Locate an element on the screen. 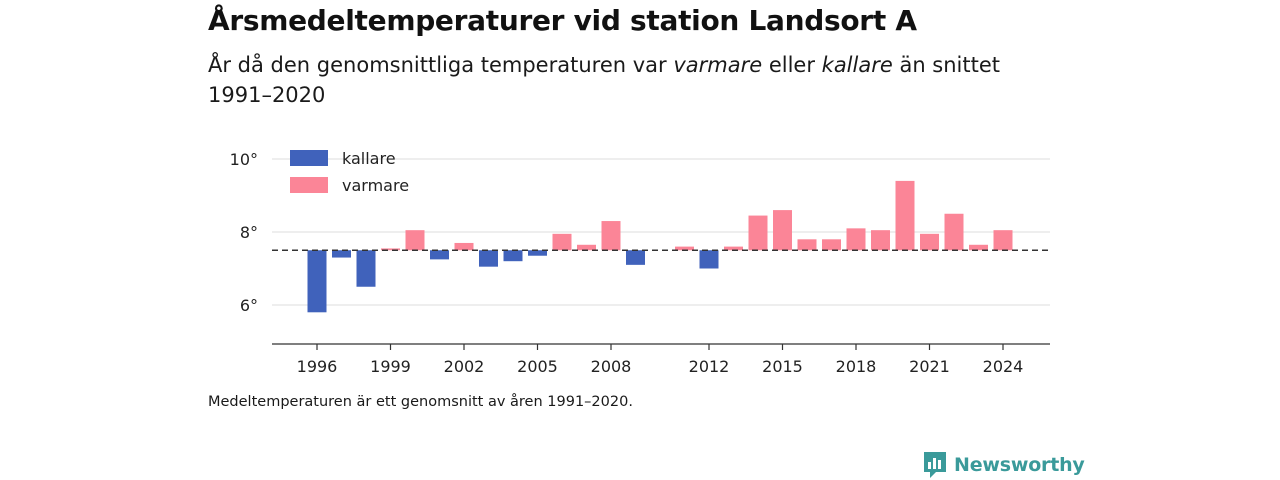 This screenshot has height=480, width=1280. bar-2008 is located at coordinates (611, 236).